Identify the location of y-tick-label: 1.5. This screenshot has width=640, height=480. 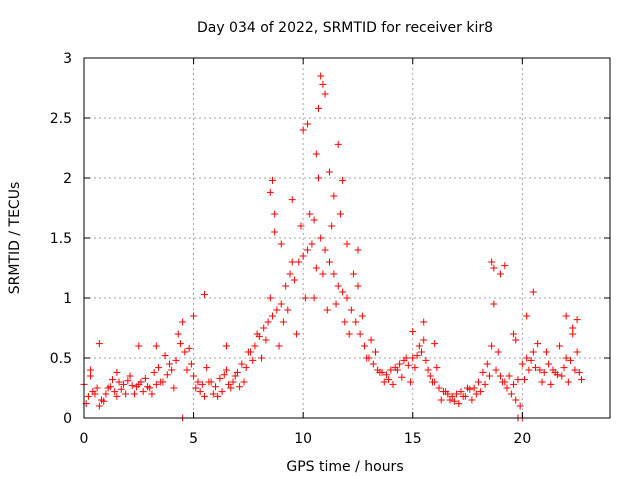
(61, 239).